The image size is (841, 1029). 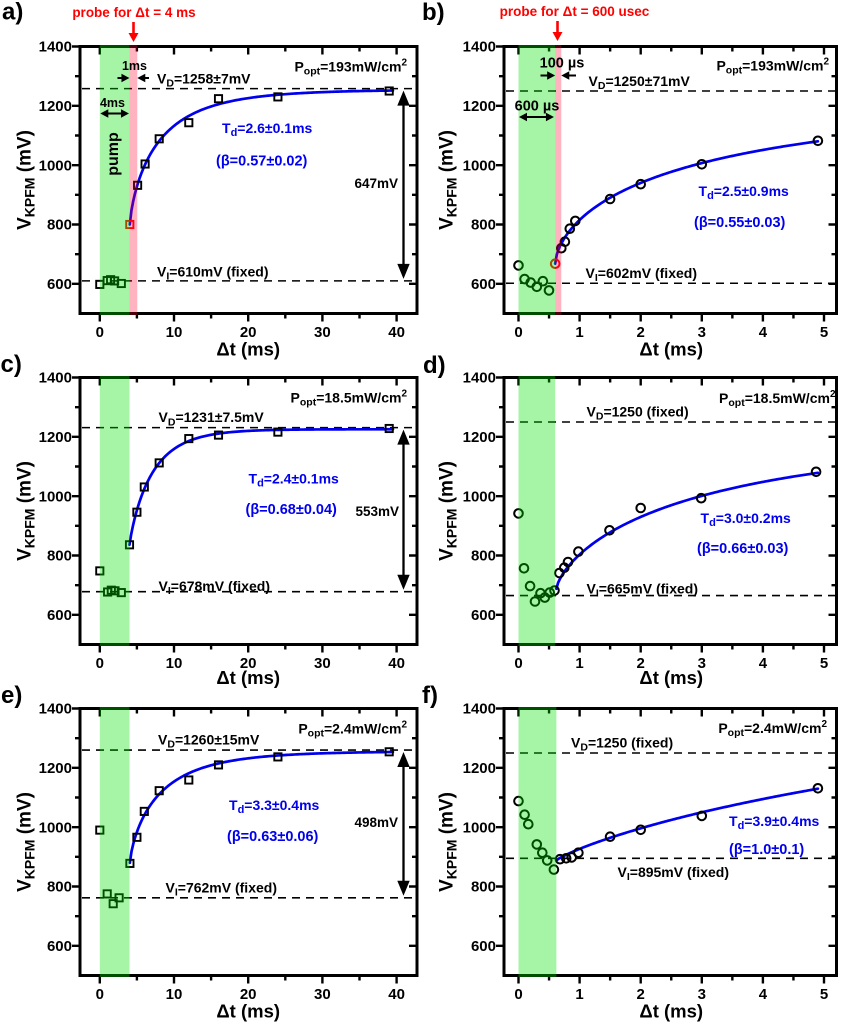 What do you see at coordinates (209, 741) in the screenshot?
I see `svg-text: VD=1260±15mV` at bounding box center [209, 741].